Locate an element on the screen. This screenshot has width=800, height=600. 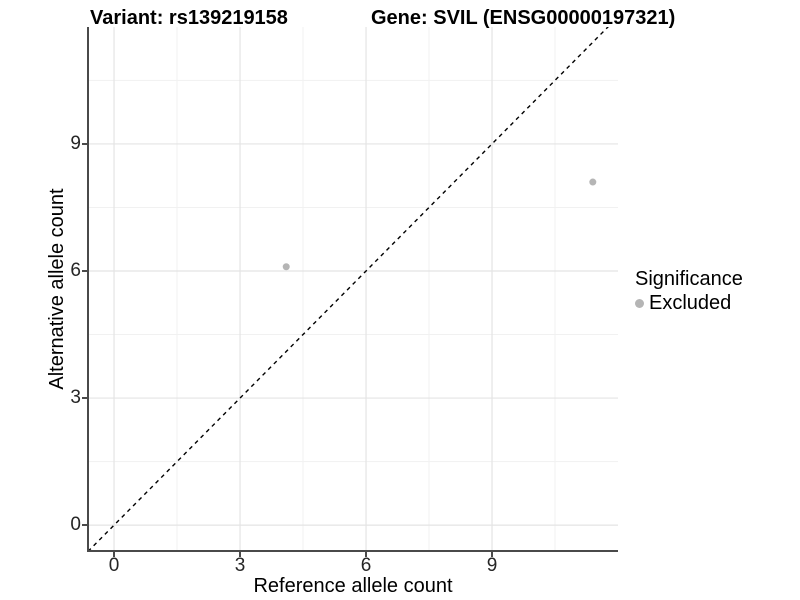
y-tick-label: 9 is located at coordinates (75, 143).